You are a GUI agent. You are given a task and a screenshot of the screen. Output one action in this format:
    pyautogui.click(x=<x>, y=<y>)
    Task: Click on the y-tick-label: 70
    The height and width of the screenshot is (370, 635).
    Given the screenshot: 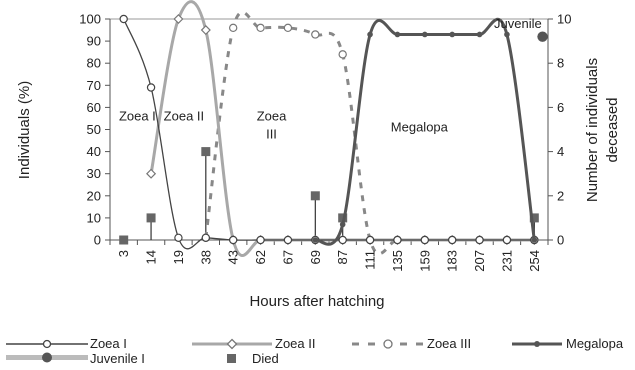 What is the action you would take?
    pyautogui.click(x=94, y=85)
    